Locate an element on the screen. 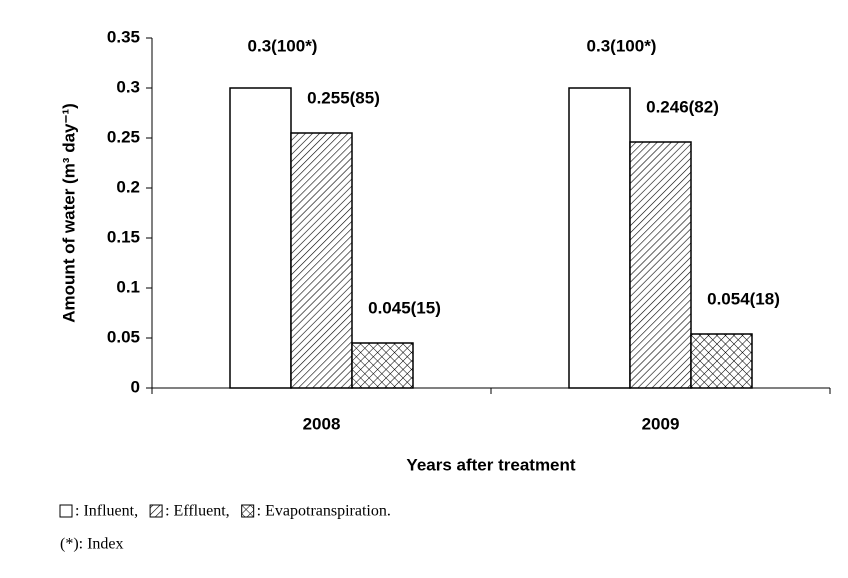 The height and width of the screenshot is (578, 848). y-tick-label: 0 is located at coordinates (135, 386).